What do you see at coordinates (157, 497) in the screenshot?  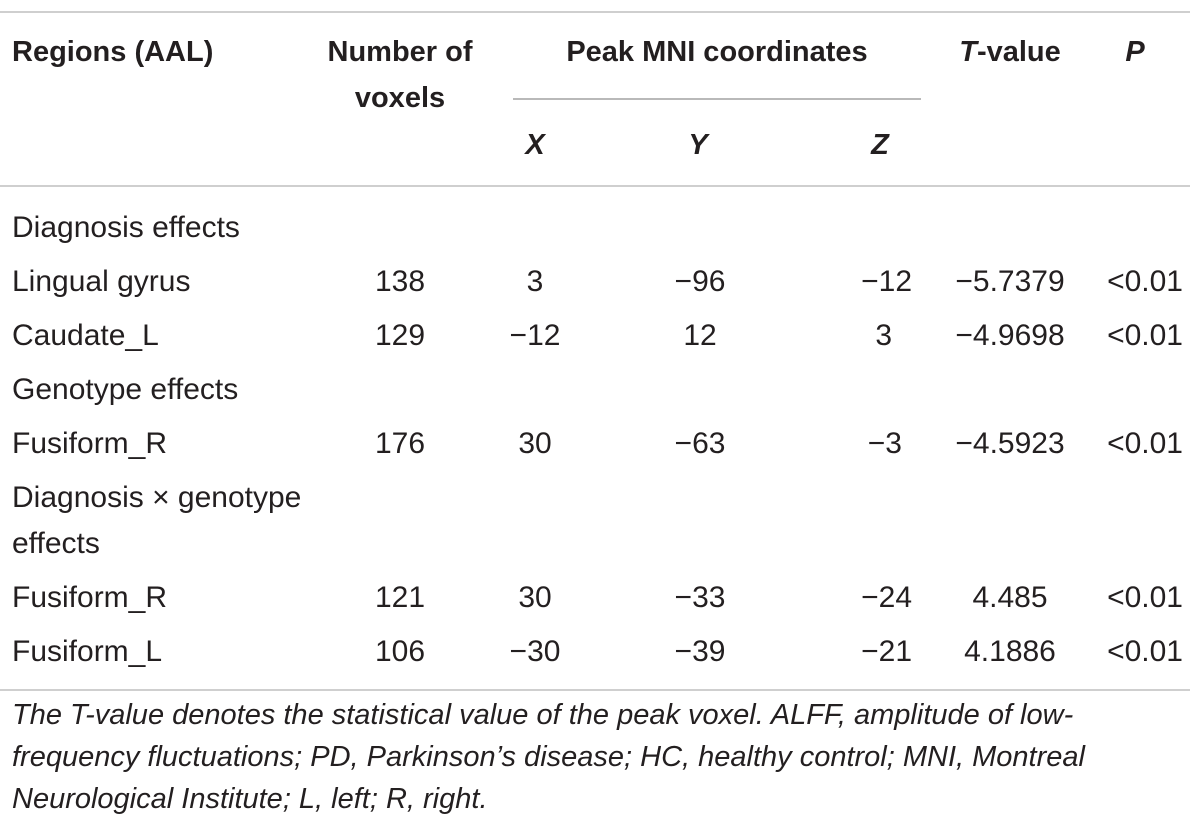 I see `section-title-line1: Diagnosis × genotype` at bounding box center [157, 497].